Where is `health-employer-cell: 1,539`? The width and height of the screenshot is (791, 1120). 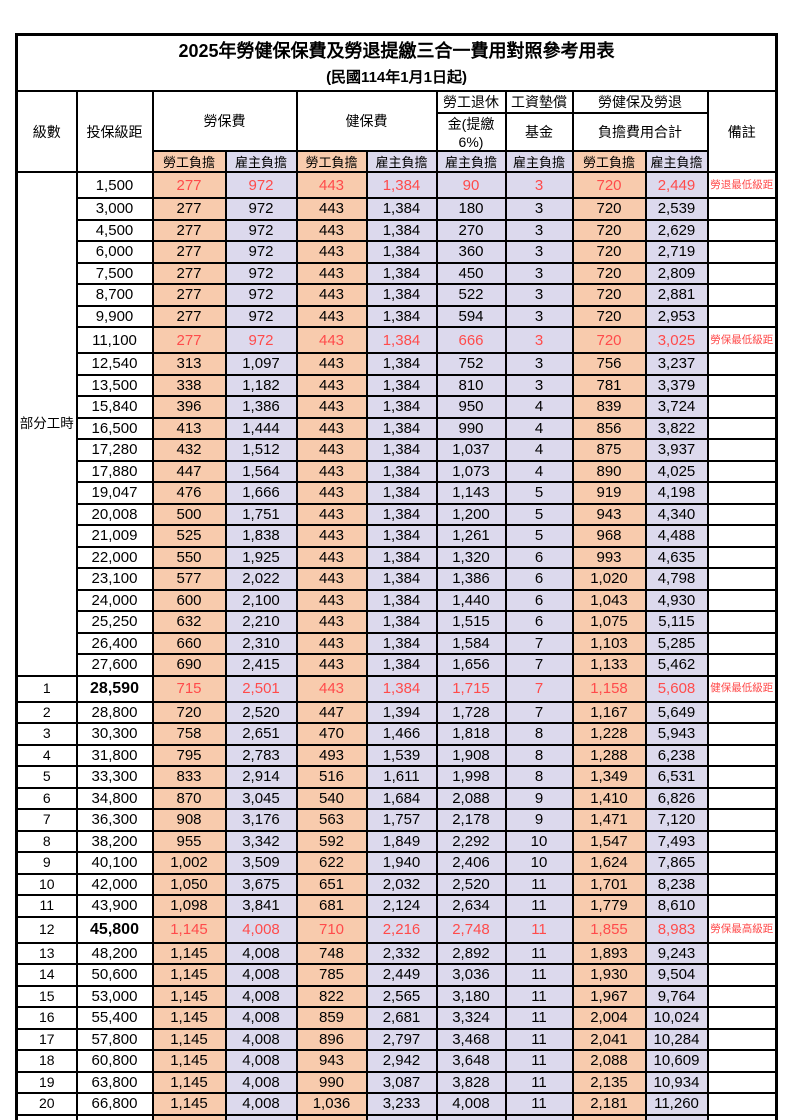
health-employer-cell: 1,539 is located at coordinates (401, 755).